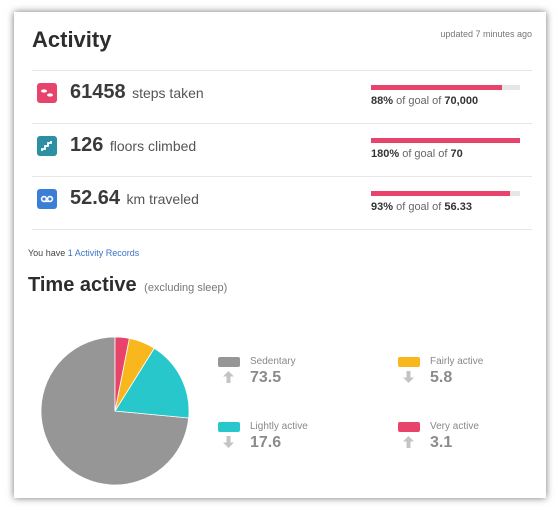 The height and width of the screenshot is (513, 560). What do you see at coordinates (168, 93) in the screenshot?
I see `steps-unit: steps taken` at bounding box center [168, 93].